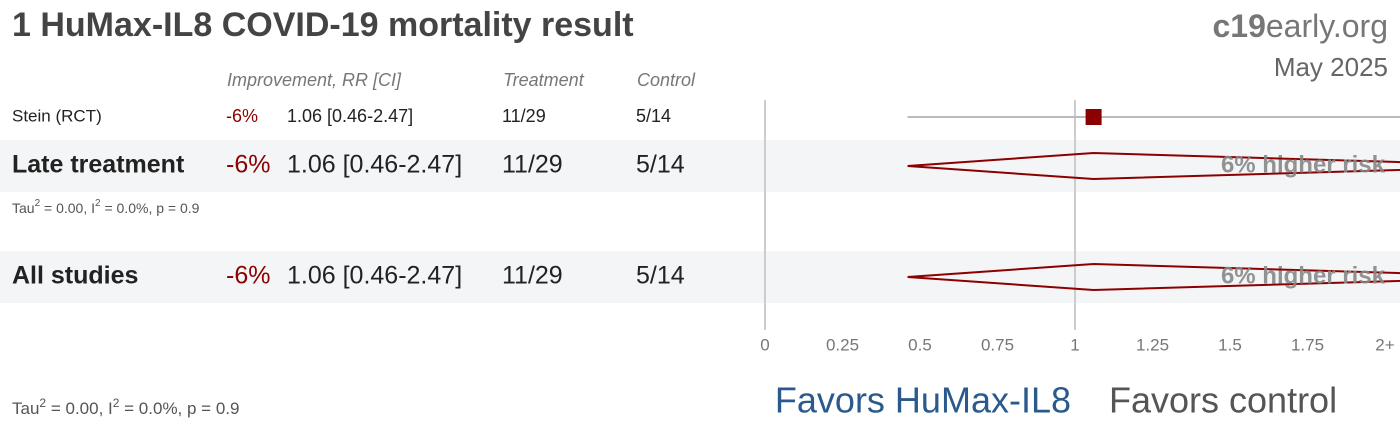 This screenshot has height=429, width=1400. What do you see at coordinates (1327, 26) in the screenshot?
I see `brand-rest: early.org` at bounding box center [1327, 26].